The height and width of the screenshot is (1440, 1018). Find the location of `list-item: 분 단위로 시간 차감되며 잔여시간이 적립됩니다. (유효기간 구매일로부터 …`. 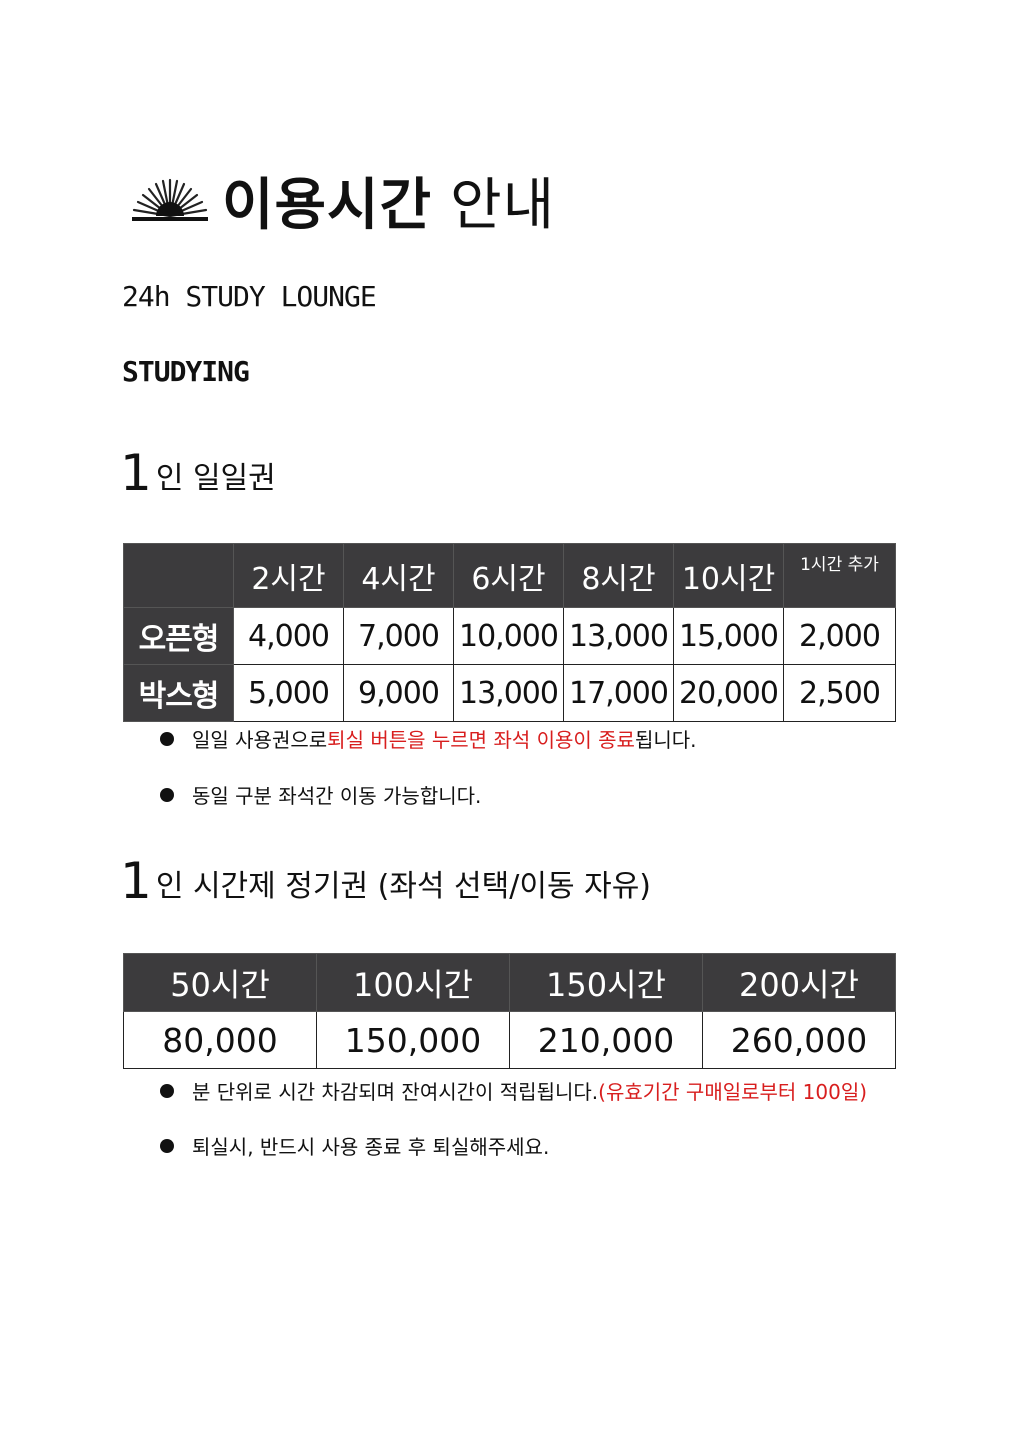

list-item: 분 단위로 시간 차감되며 잔여시간이 적립됩니다. (유효기간 구매일로부터 … is located at coordinates (513, 1090).